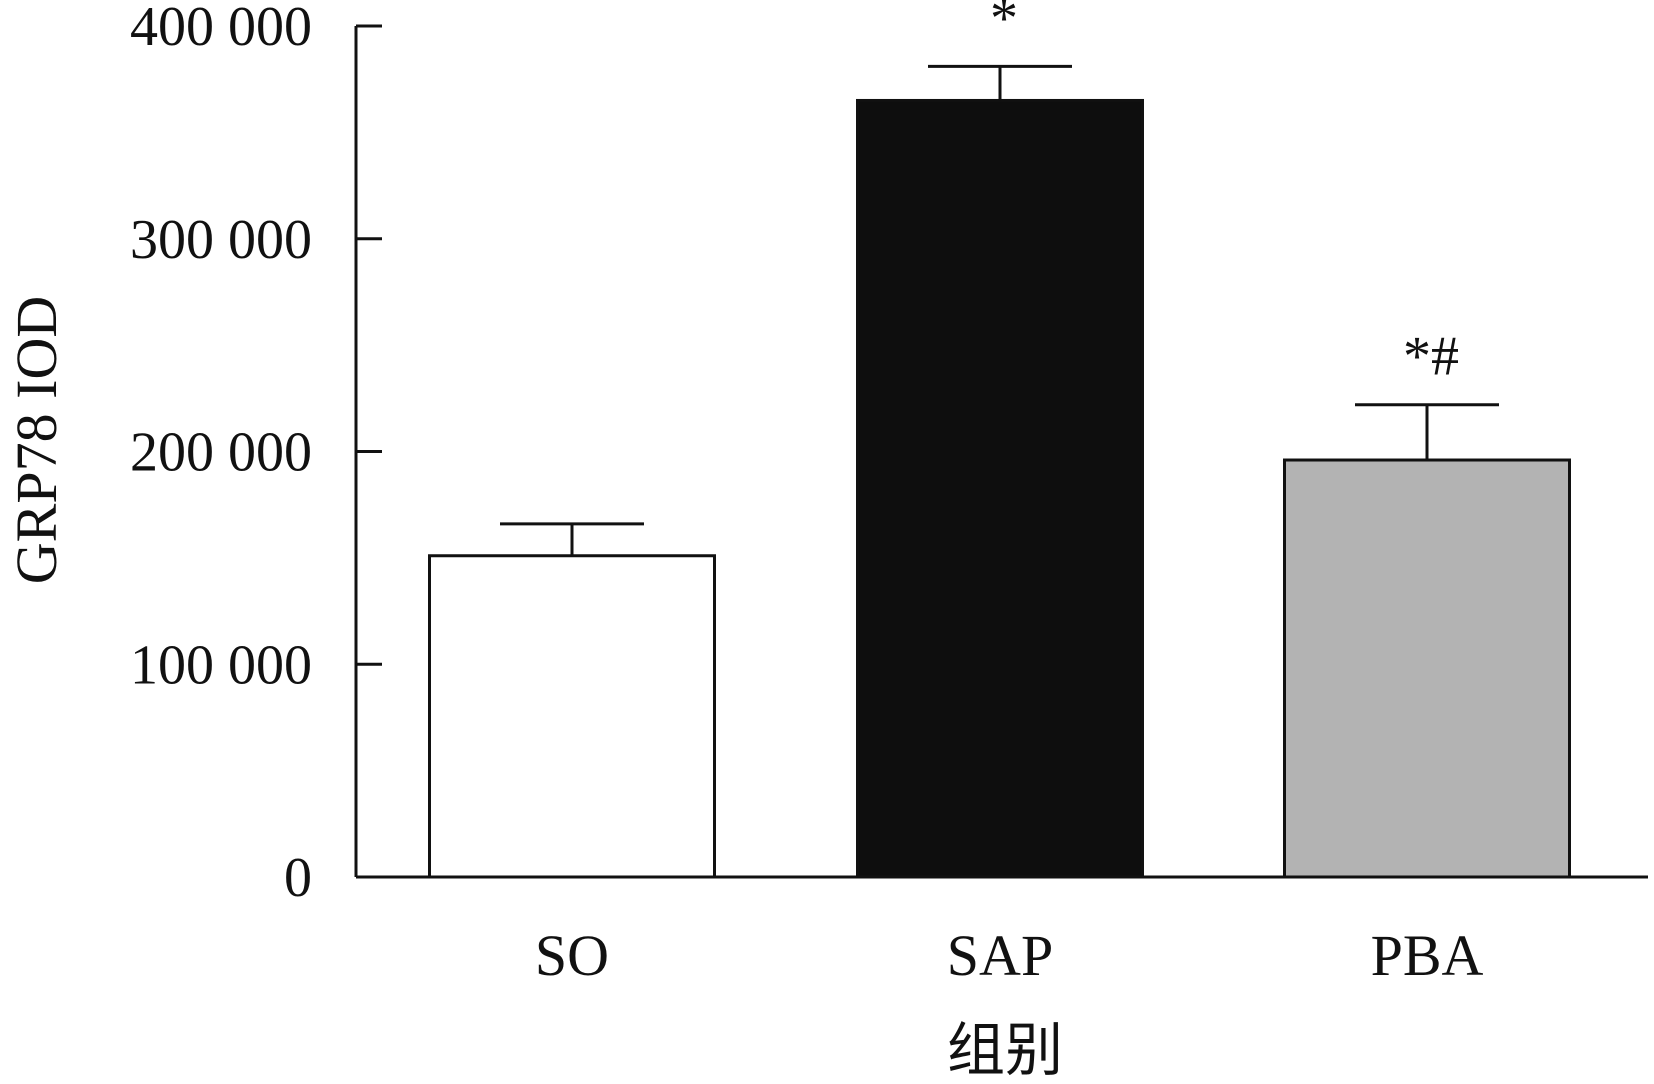 The height and width of the screenshot is (1084, 1654). I want to click on annotation-pba: *#, so click(1431, 357).